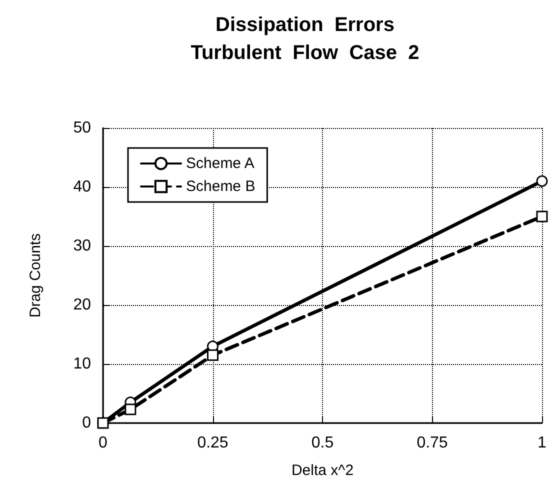 The image size is (554, 495). Describe the element at coordinates (103, 443) in the screenshot. I see `x-tick-label: 0` at that location.